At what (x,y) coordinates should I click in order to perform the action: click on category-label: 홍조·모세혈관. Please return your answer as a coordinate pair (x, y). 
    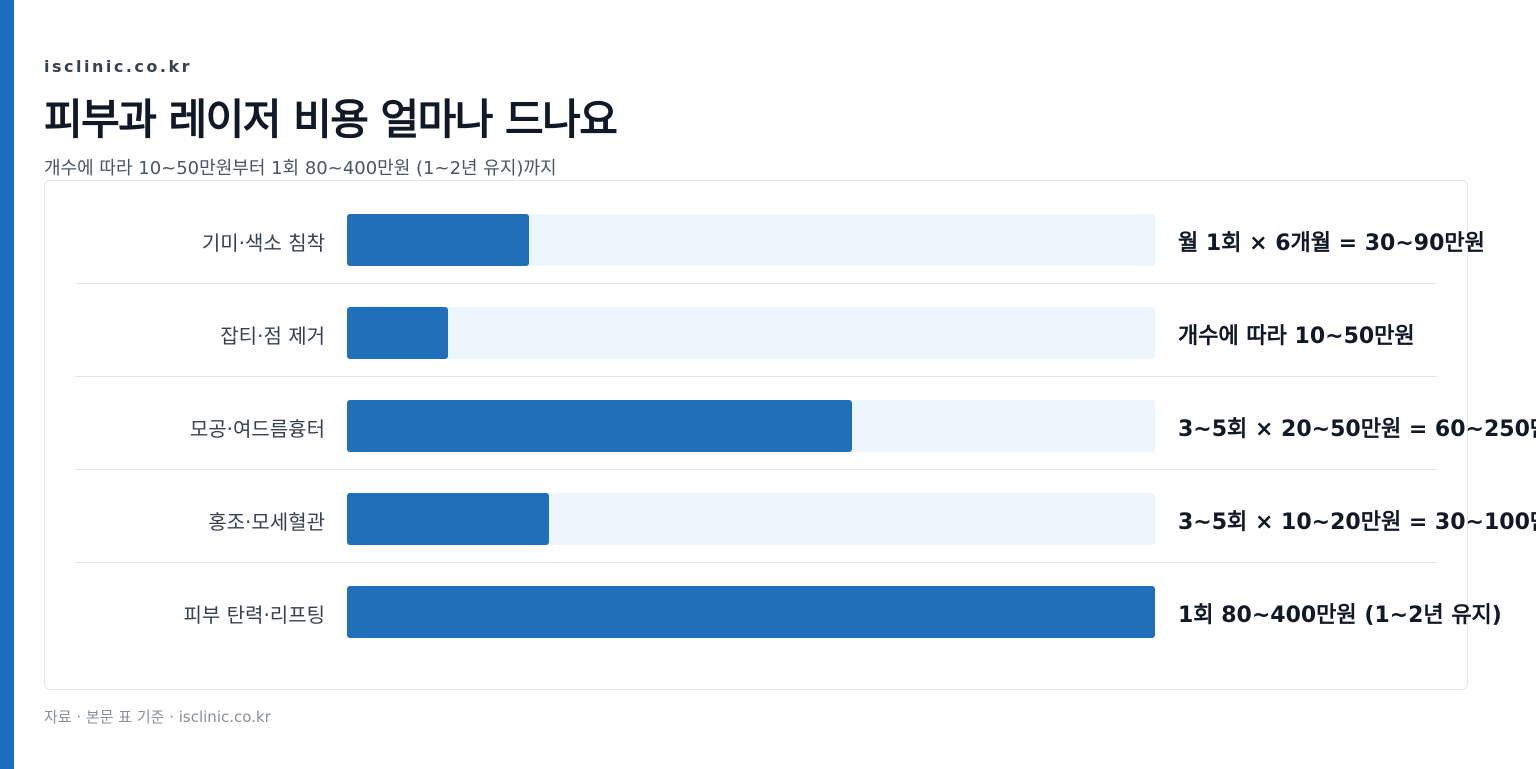
    Looking at the image, I should click on (266, 522).